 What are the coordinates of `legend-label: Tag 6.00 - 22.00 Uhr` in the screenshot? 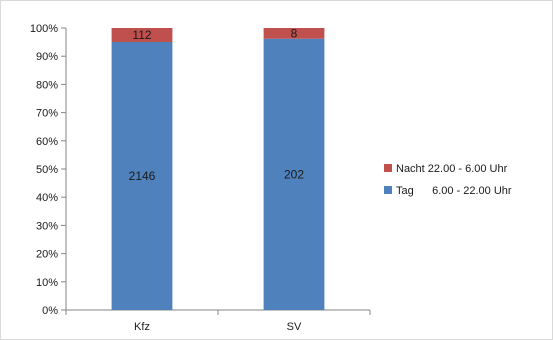 It's located at (454, 191).